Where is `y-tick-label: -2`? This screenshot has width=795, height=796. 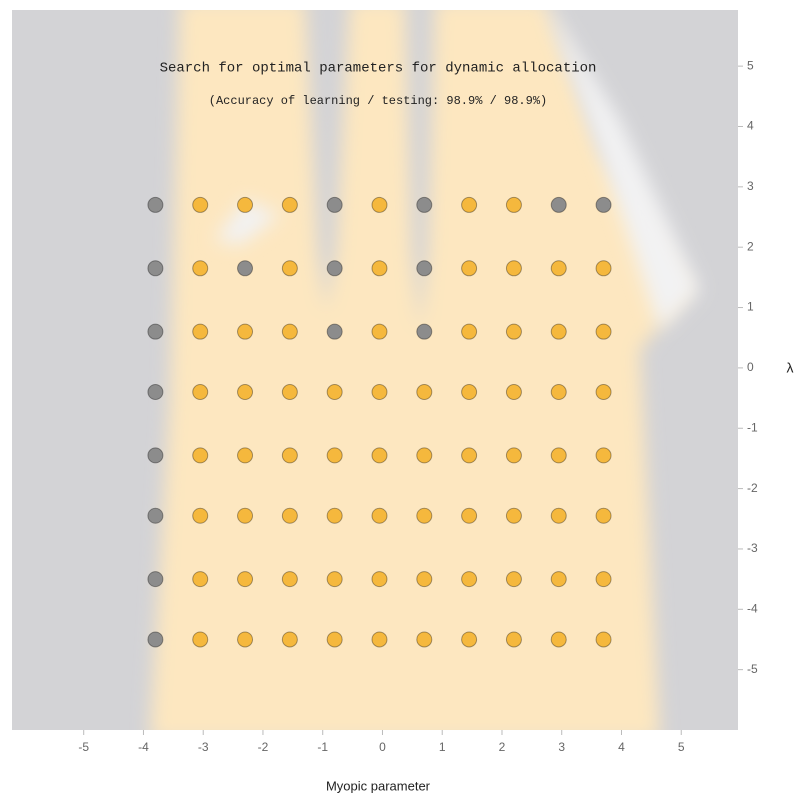 y-tick-label: -2 is located at coordinates (752, 488).